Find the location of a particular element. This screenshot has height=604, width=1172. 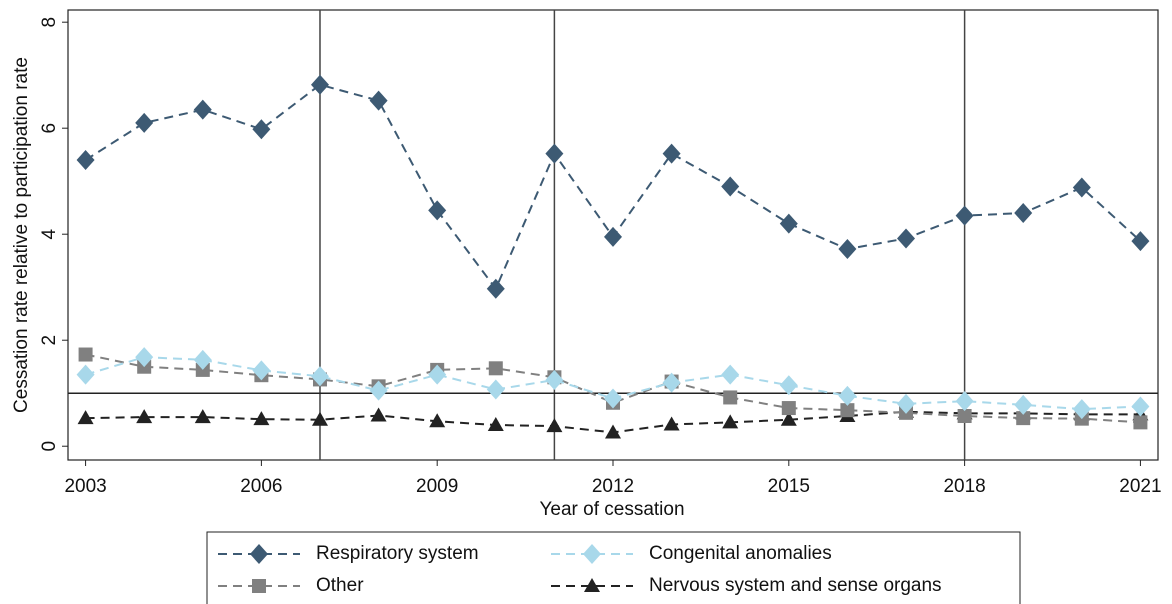

series-line is located at coordinates (613, 388).